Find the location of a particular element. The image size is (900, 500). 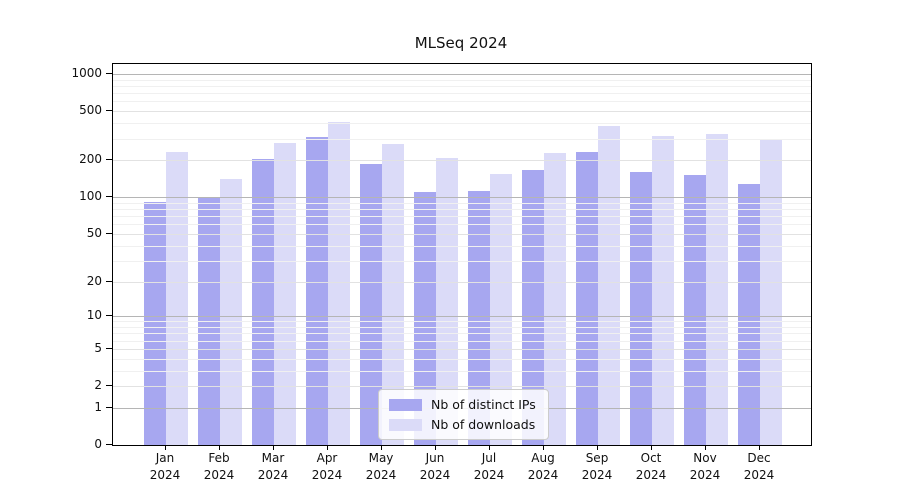

x-tick-mark-mar is located at coordinates (273, 447).